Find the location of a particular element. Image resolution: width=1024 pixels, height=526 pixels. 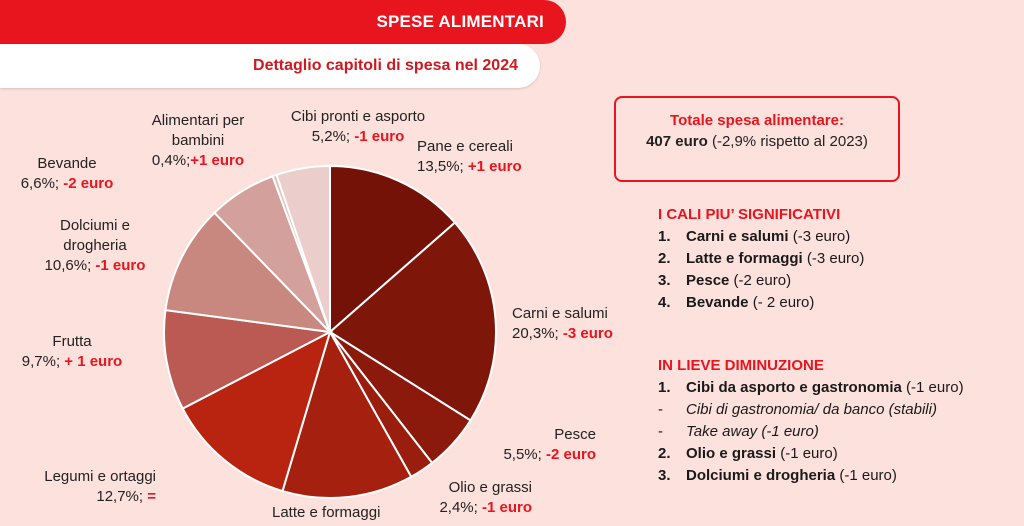

label-name: Carni e salumi is located at coordinates (560, 313).